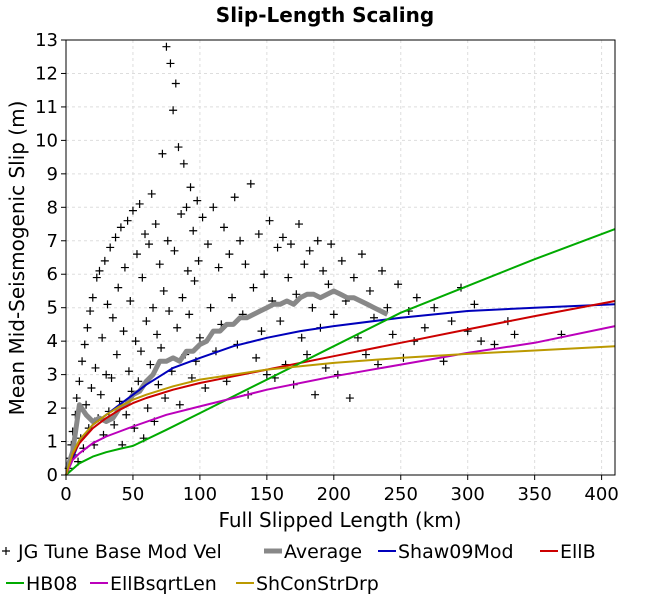 The height and width of the screenshot is (600, 650). I want to click on x-tick-label: 300, so click(468, 494).